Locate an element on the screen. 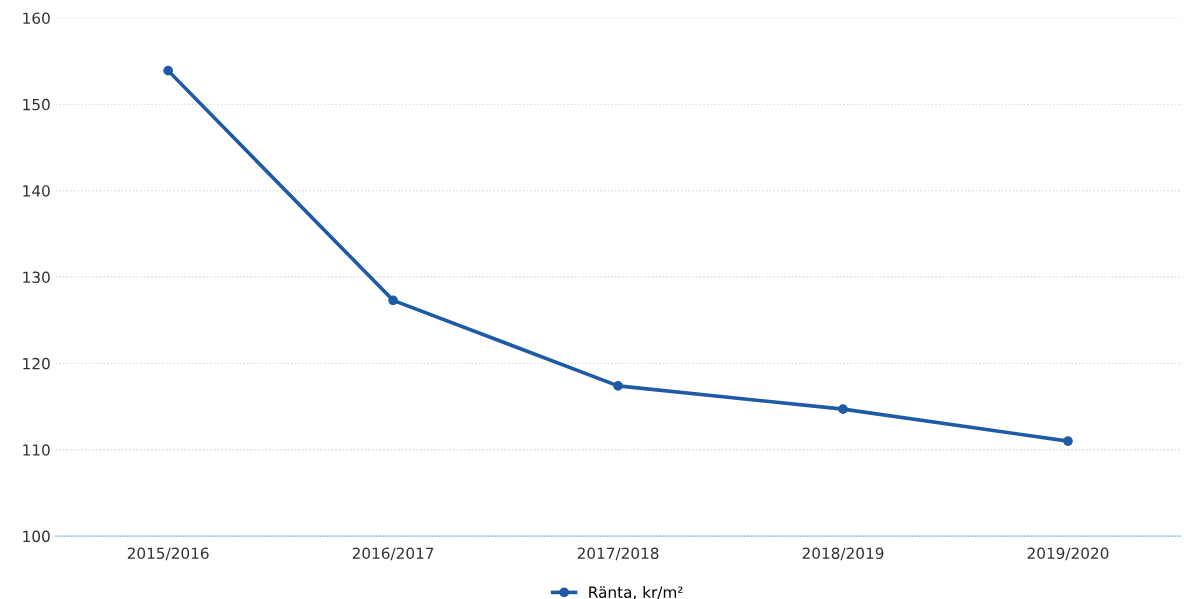 The width and height of the screenshot is (1184, 599). legend-label: Ränta, kr/m² is located at coordinates (636, 592).